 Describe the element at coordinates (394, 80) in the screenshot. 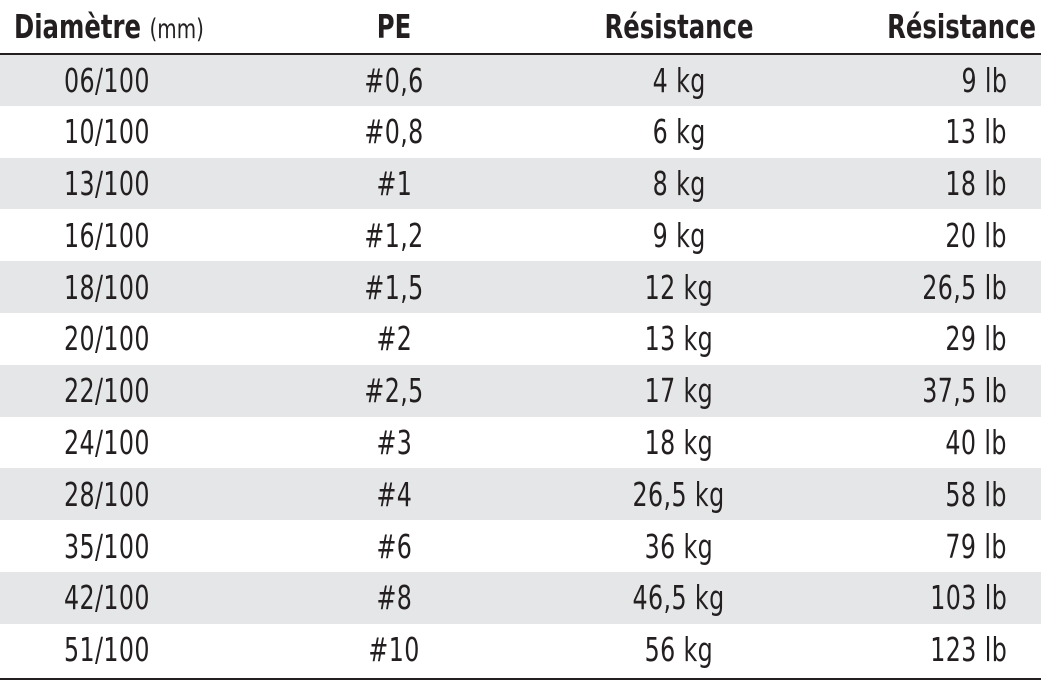

I see `cell-pe: #0,6` at that location.